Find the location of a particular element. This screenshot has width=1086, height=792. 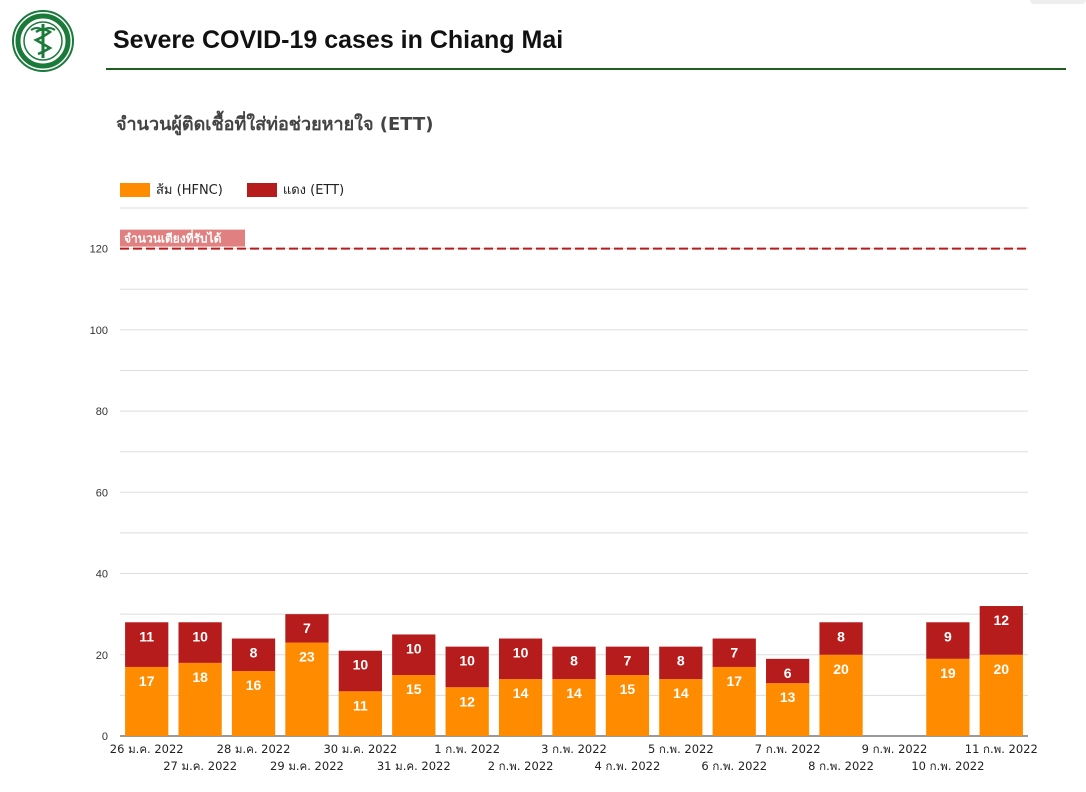

x-tick-label: 4 ก.พ. 2022 is located at coordinates (628, 766).